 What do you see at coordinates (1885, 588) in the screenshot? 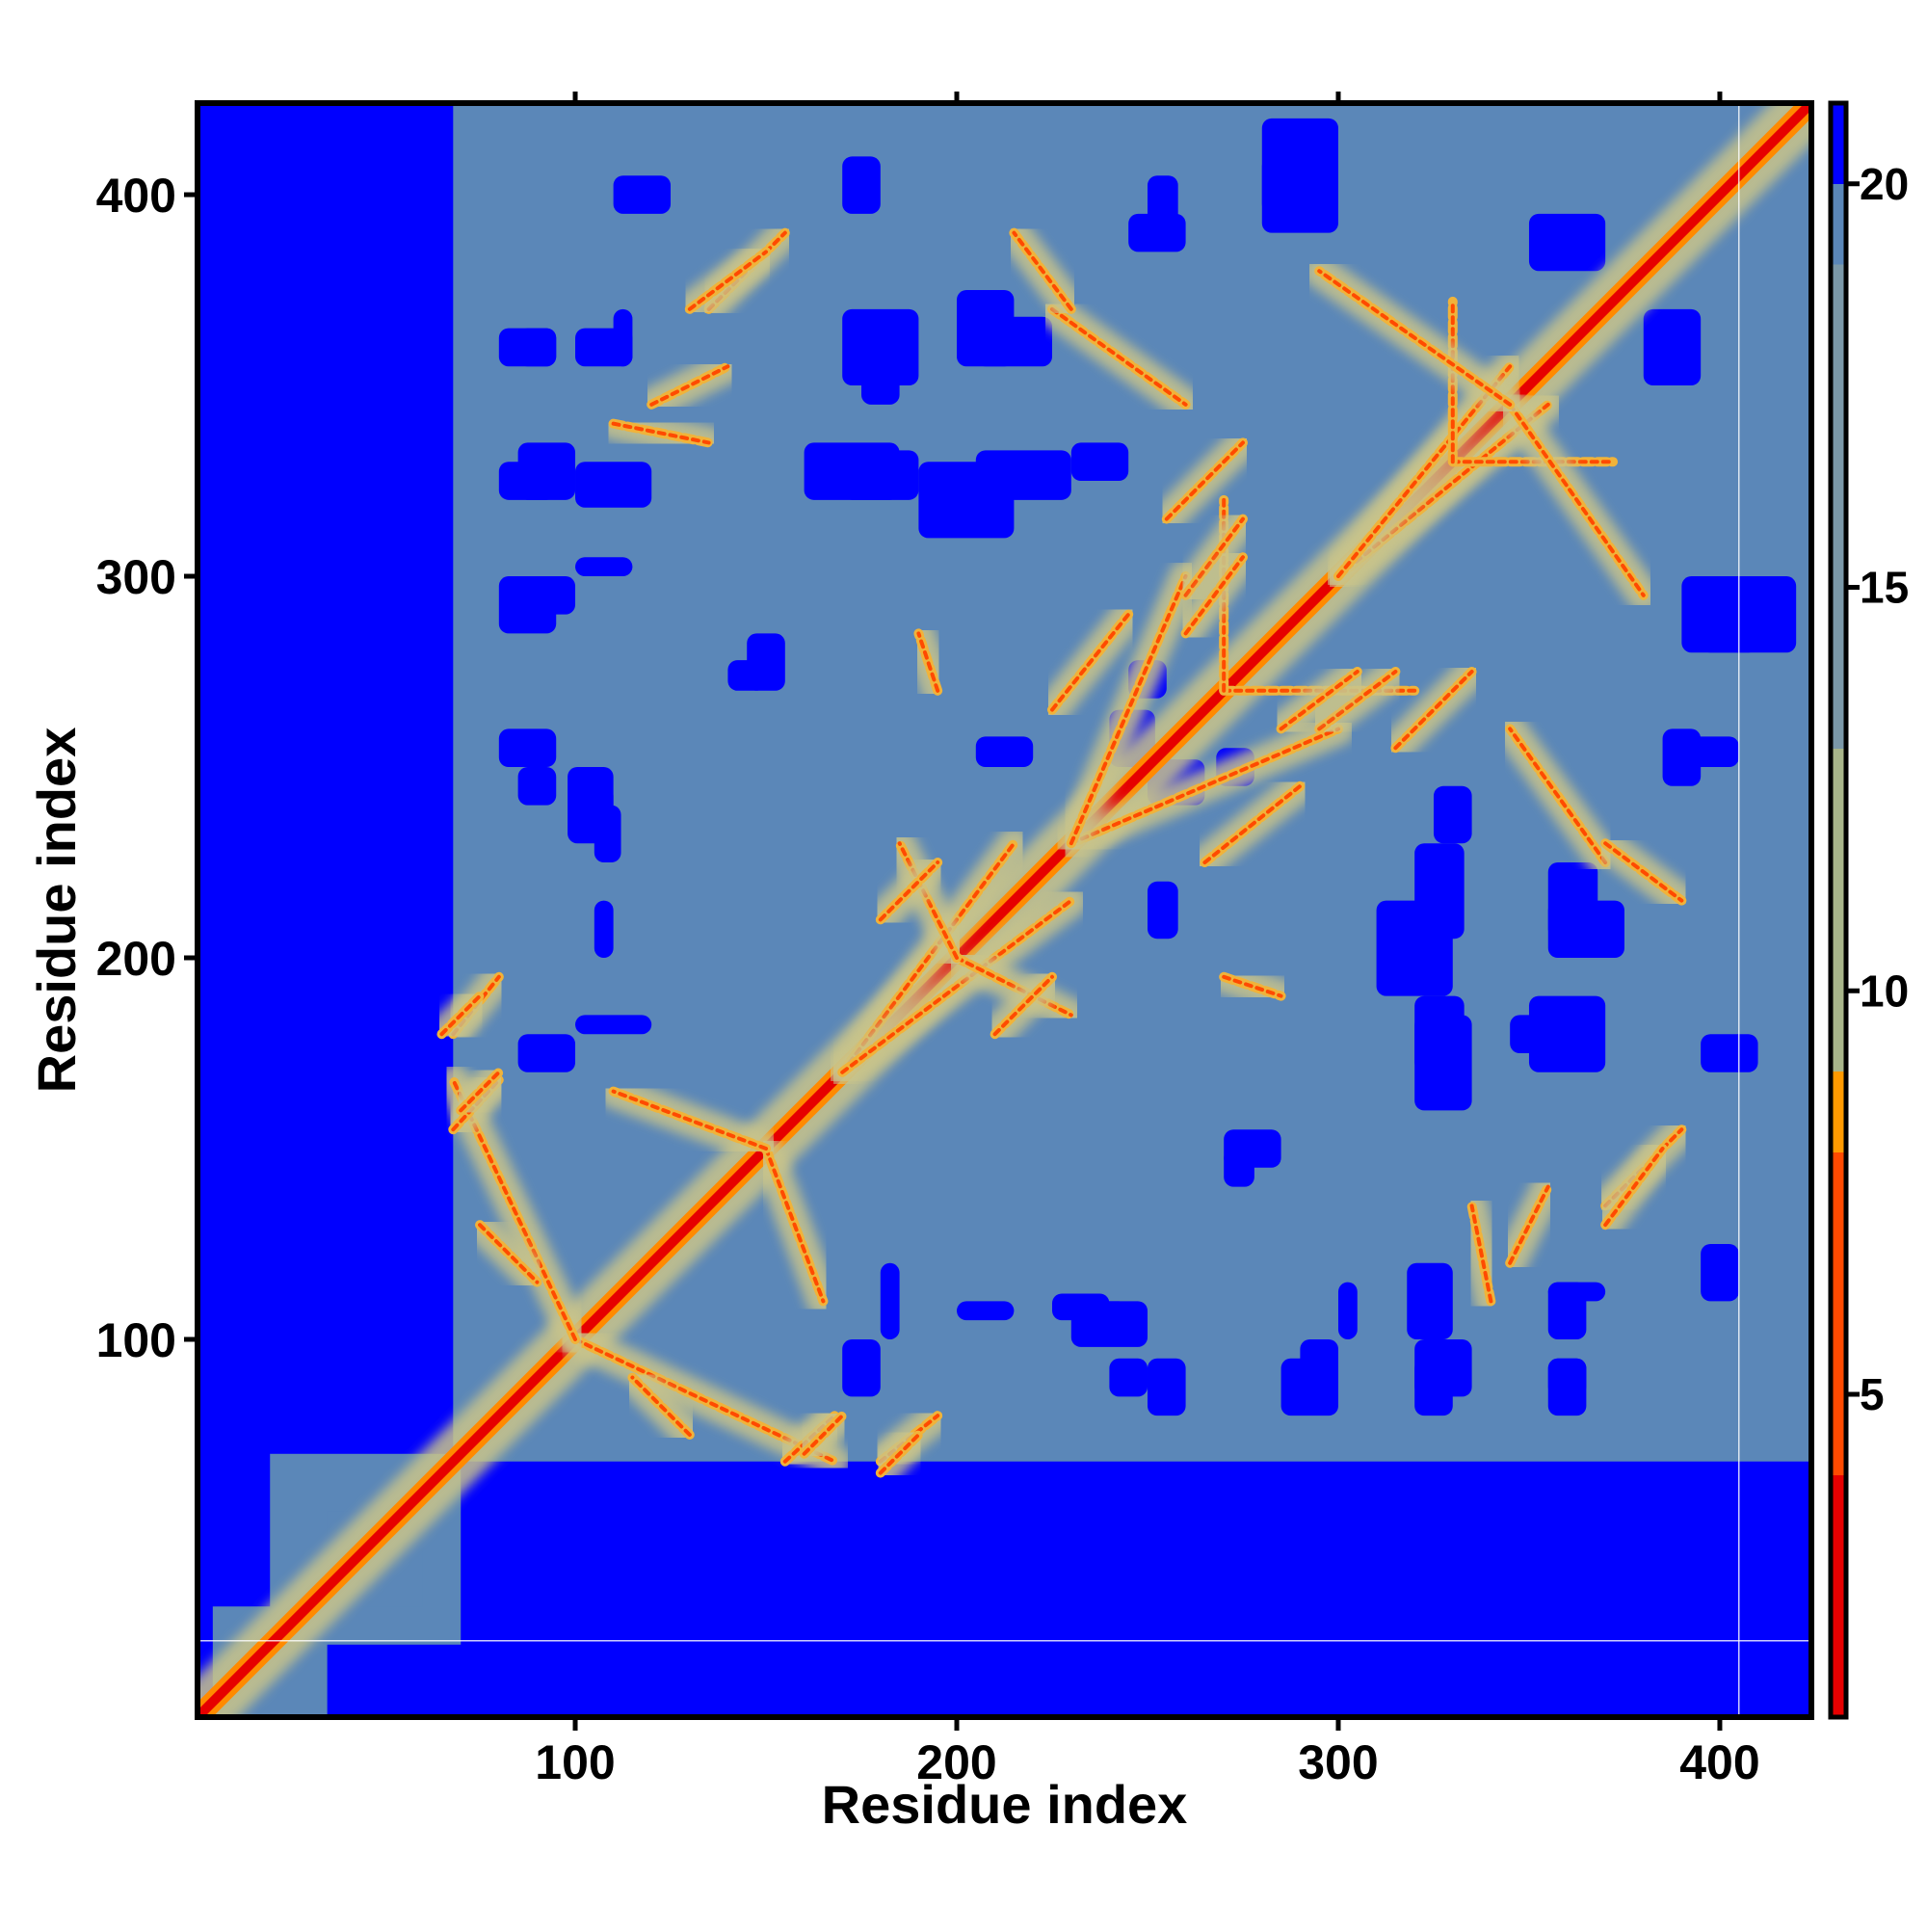
I see `colorbar-tick-label: 15` at bounding box center [1885, 588].